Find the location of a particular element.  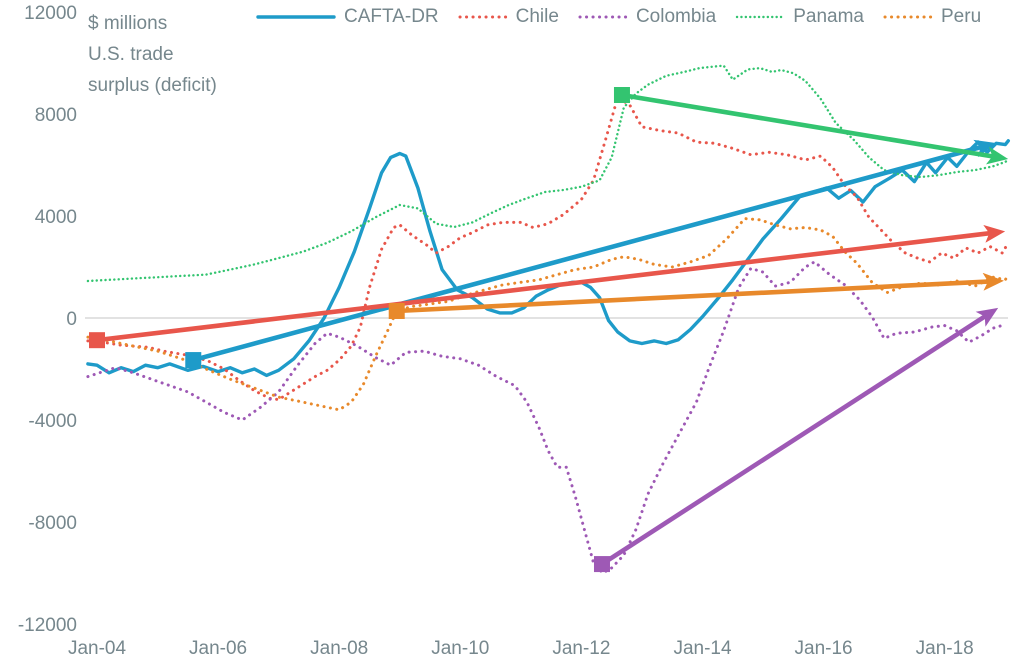

legend-swatch-panama is located at coordinates (760, 17).